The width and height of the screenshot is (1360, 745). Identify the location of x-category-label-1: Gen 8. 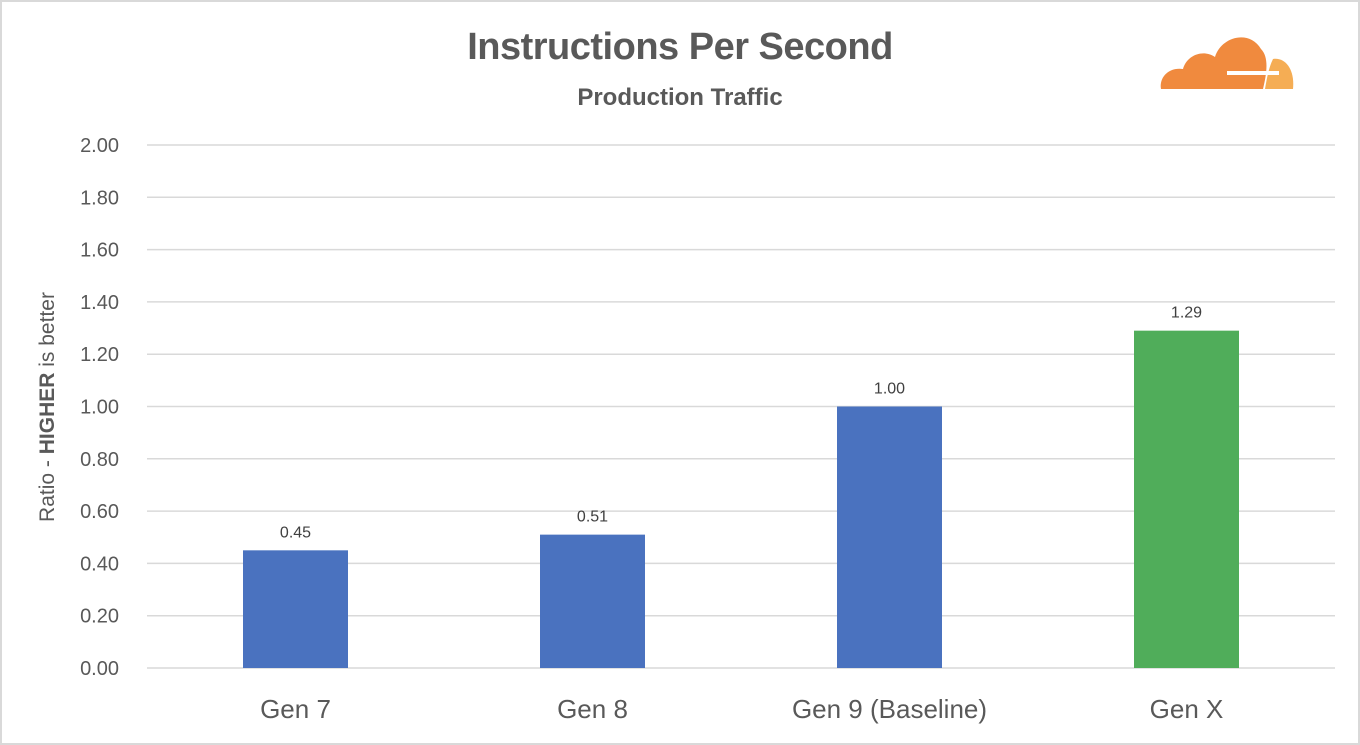
(592, 709).